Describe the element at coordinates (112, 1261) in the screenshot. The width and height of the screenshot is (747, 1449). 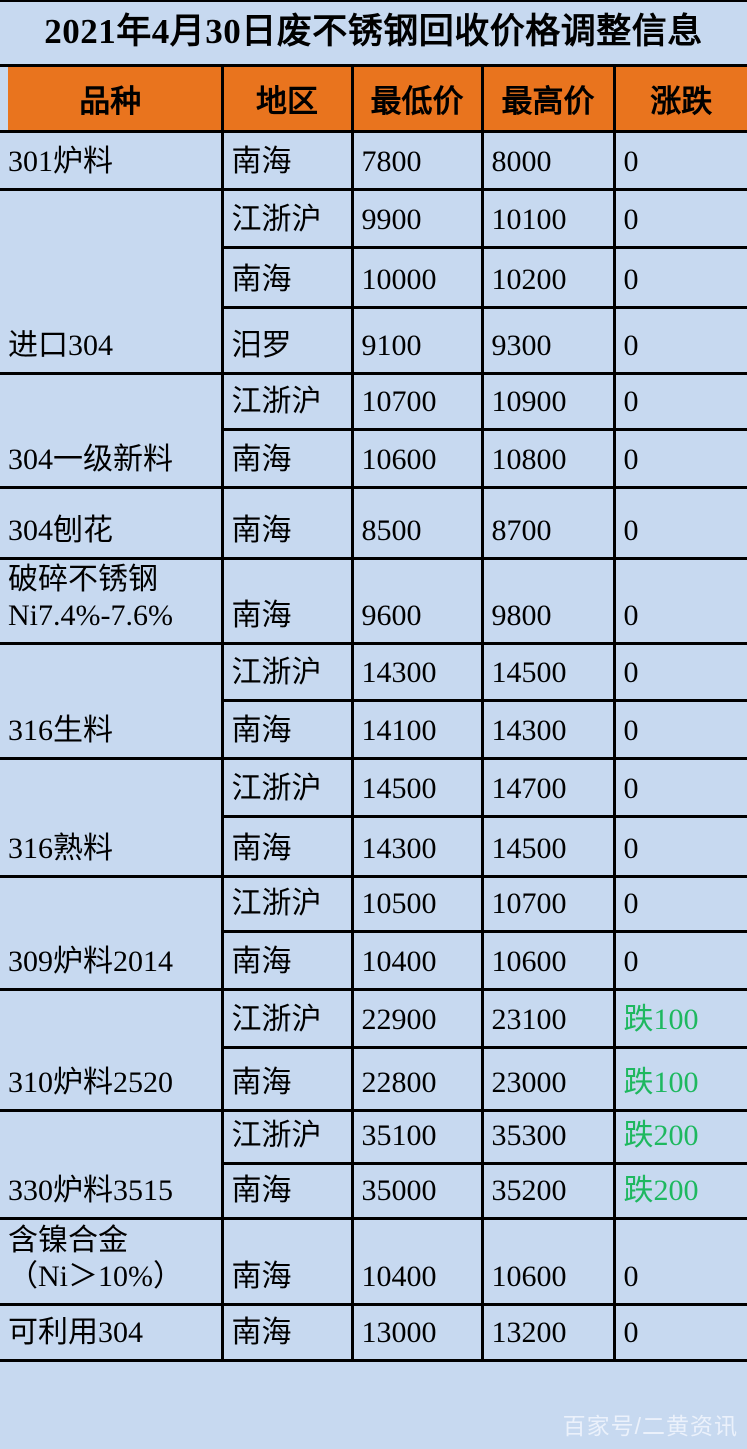
I see `variety-cell: 含镍合金 （Ni＞10%）` at that location.